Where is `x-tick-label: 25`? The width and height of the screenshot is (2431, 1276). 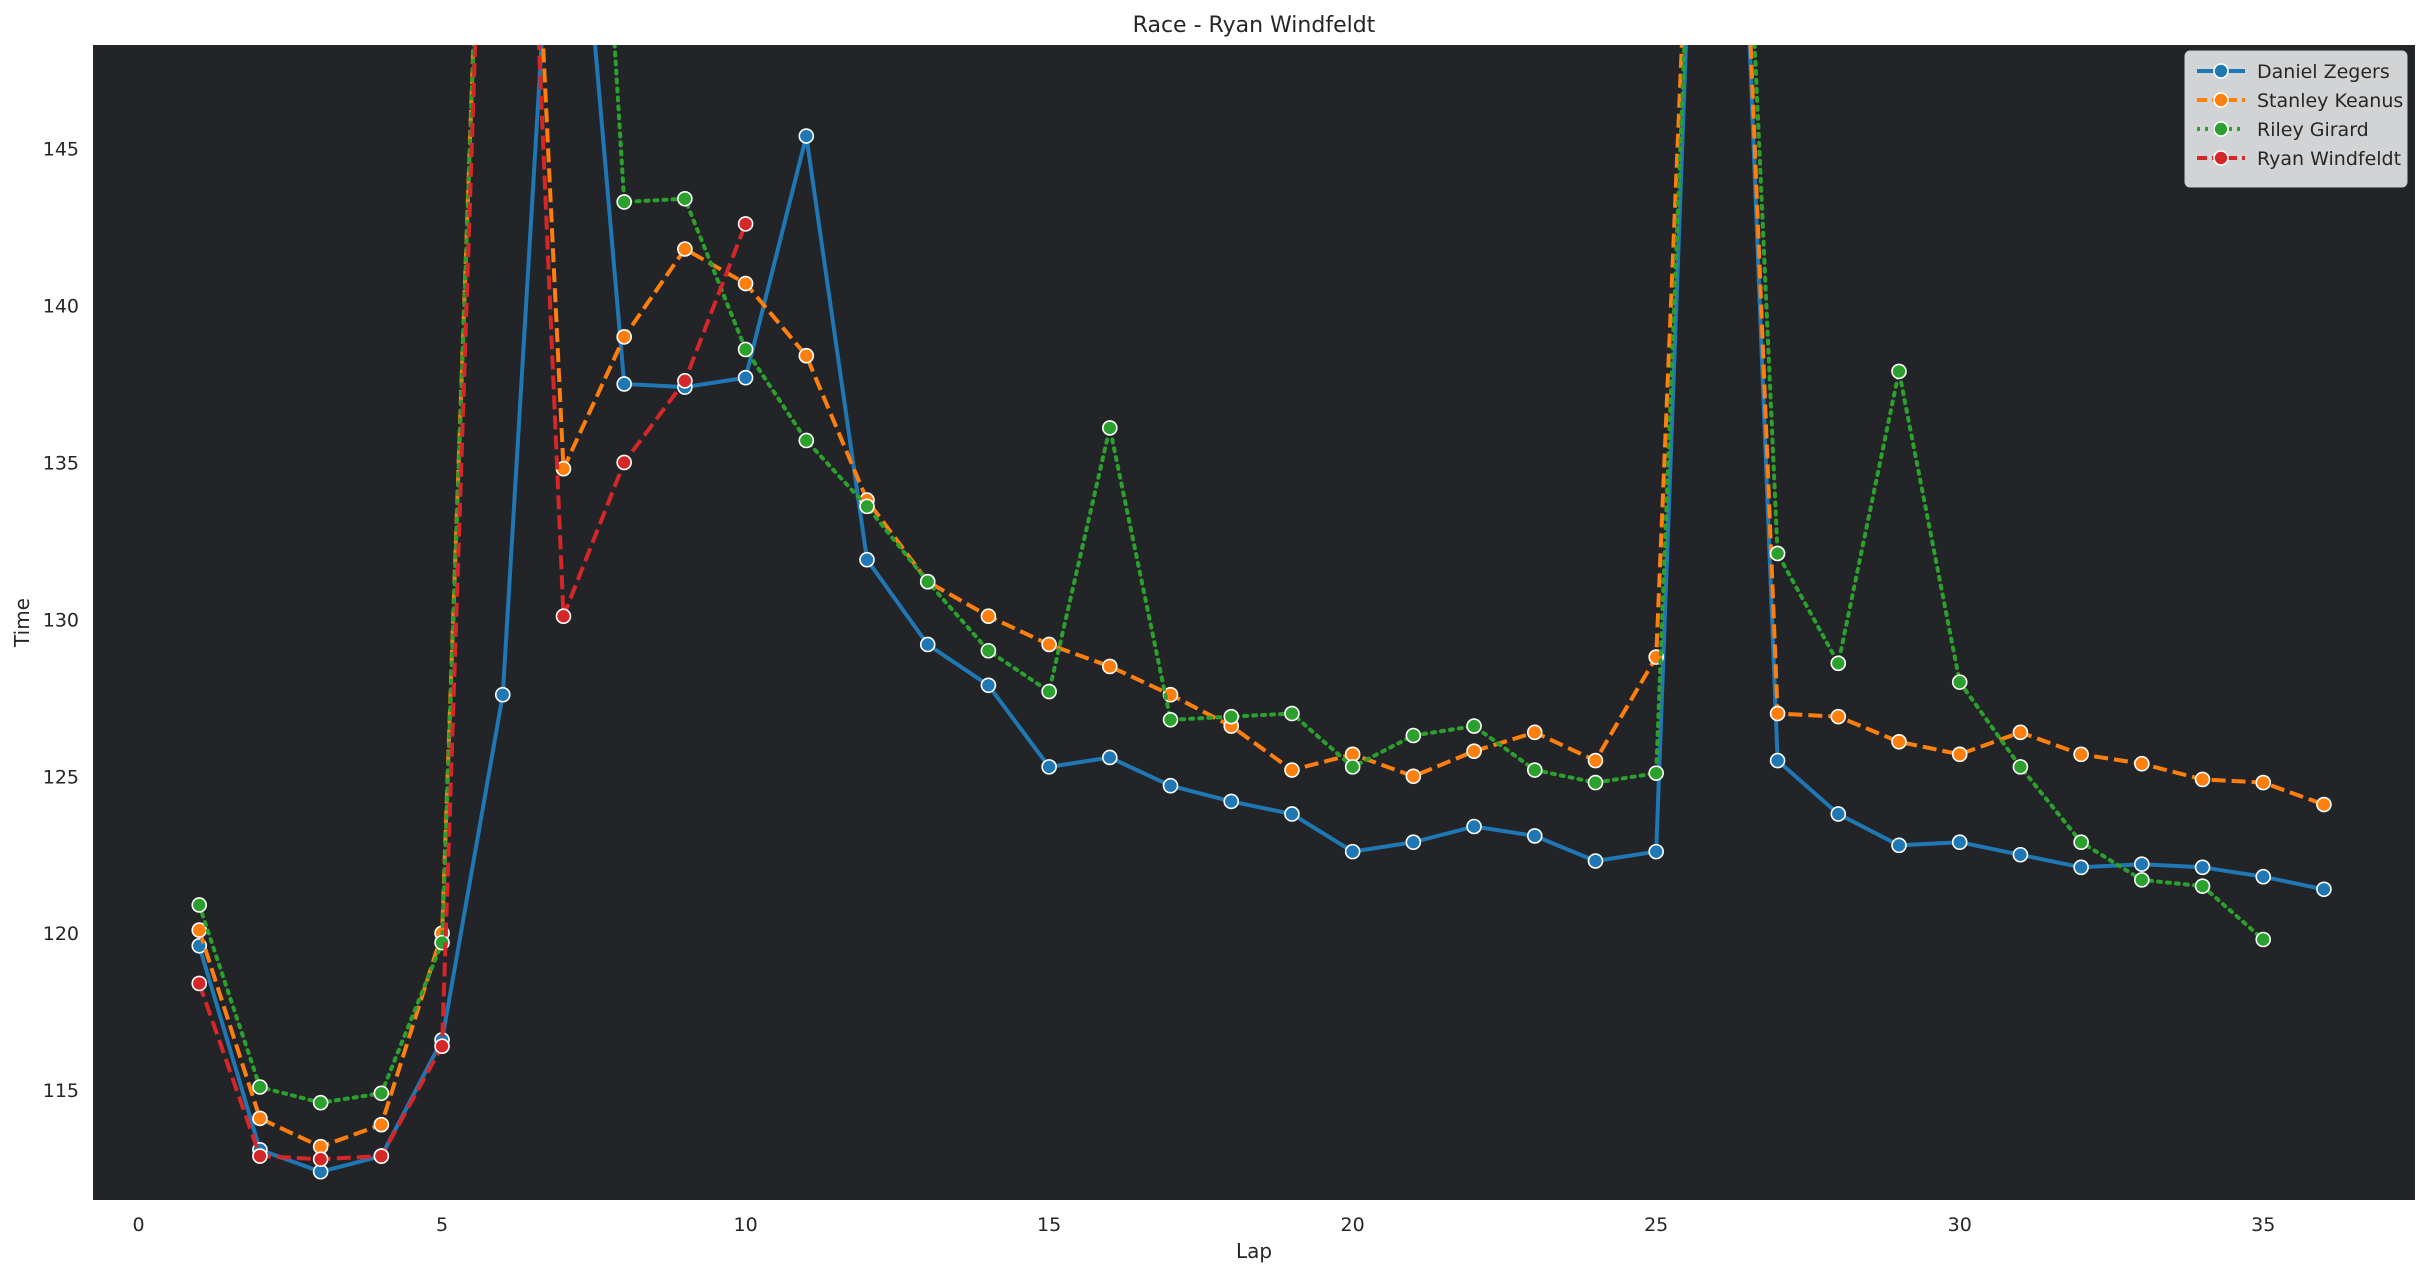
x-tick-label: 25 is located at coordinates (1656, 1225).